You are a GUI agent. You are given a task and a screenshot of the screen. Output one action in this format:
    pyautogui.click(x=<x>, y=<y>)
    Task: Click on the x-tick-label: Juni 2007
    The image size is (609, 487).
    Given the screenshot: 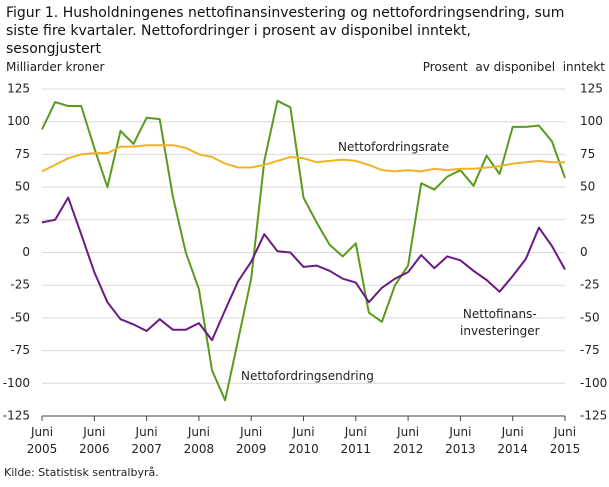 What is the action you would take?
    pyautogui.click(x=146, y=440)
    